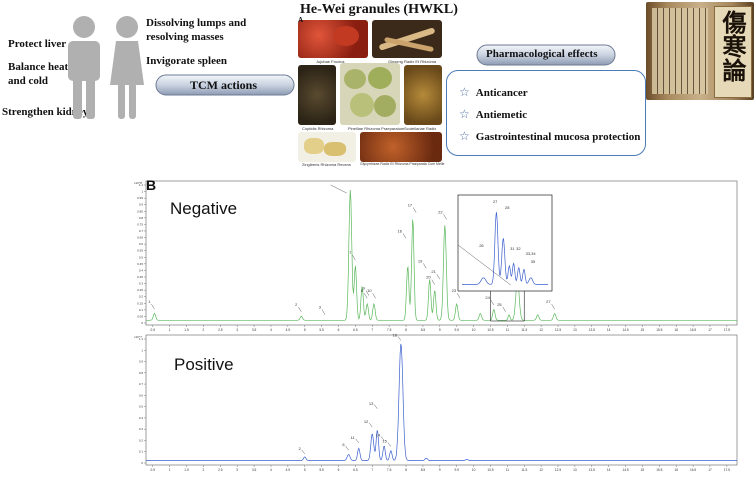 The image size is (756, 482). I want to click on dissolving-lumps-text: Dissolving lumps and resolving masses, so click(196, 30).